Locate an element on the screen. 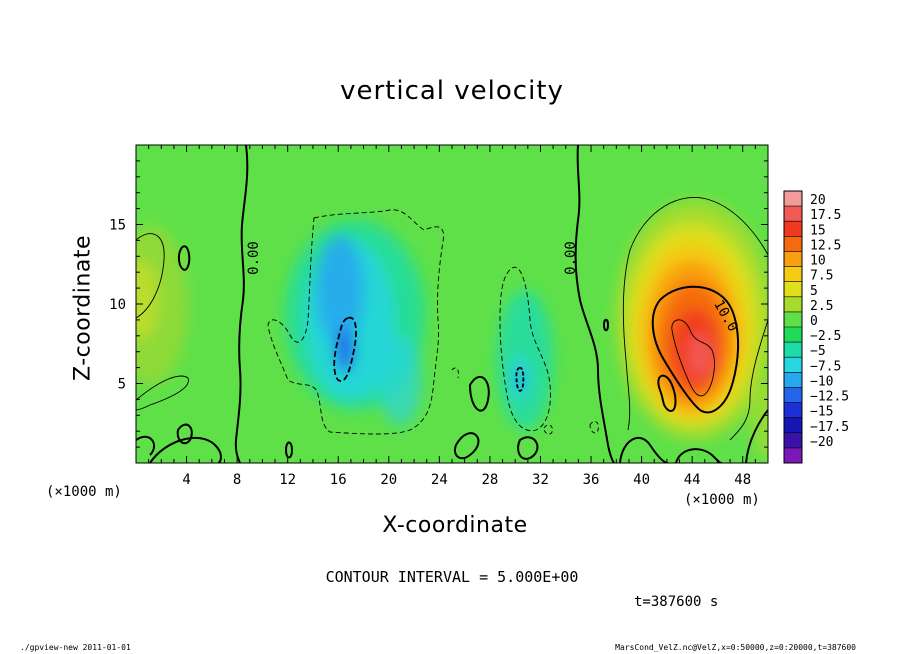  y-tick-label: 15 is located at coordinates (117, 226).